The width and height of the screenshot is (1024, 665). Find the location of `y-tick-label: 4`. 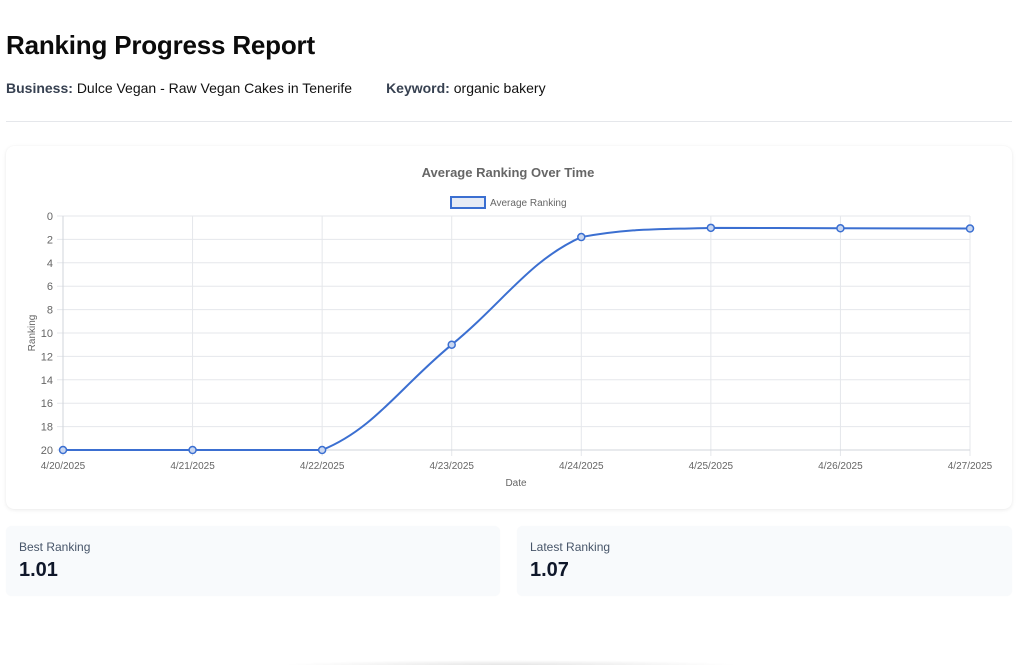

y-tick-label: 4 is located at coordinates (50, 264).